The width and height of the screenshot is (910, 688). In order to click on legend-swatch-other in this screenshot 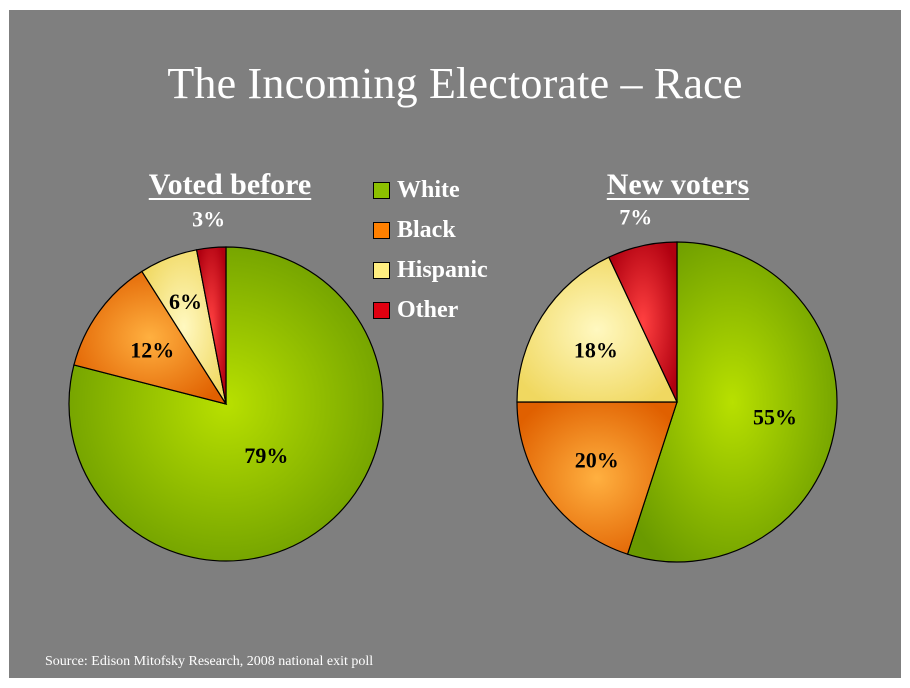, I will do `click(381, 310)`.